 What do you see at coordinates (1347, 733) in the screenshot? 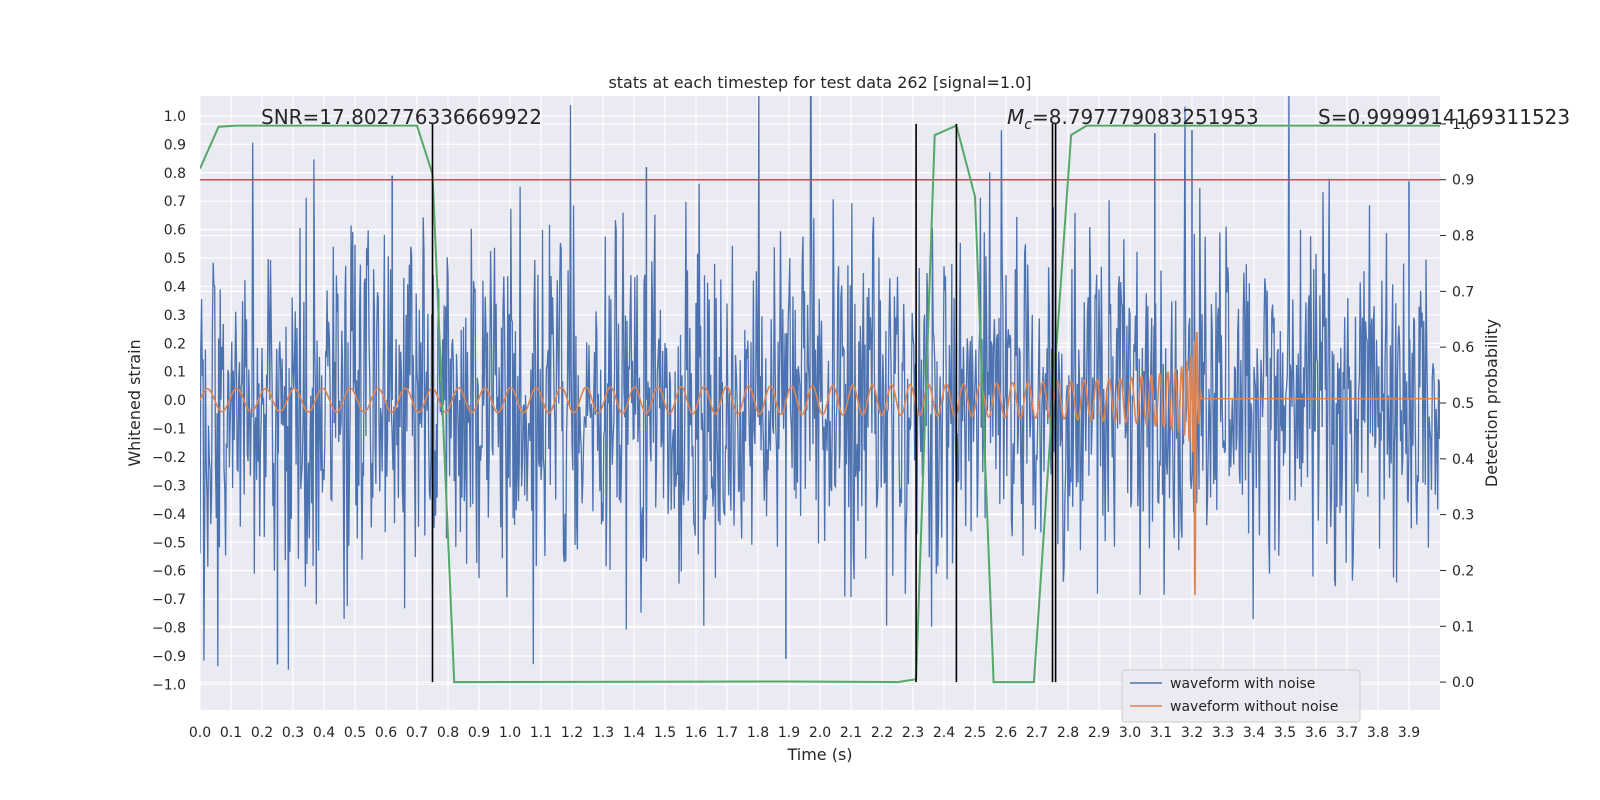
I see `x-tick-label: 3.7` at bounding box center [1347, 733].